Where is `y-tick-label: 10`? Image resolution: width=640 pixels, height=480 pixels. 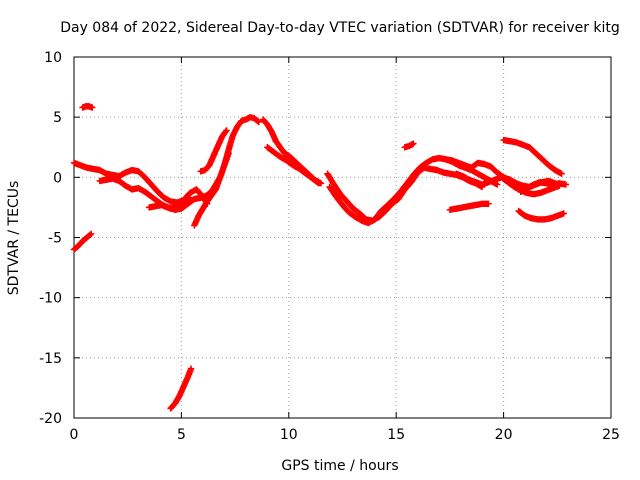
y-tick-label: 10 is located at coordinates (53, 58).